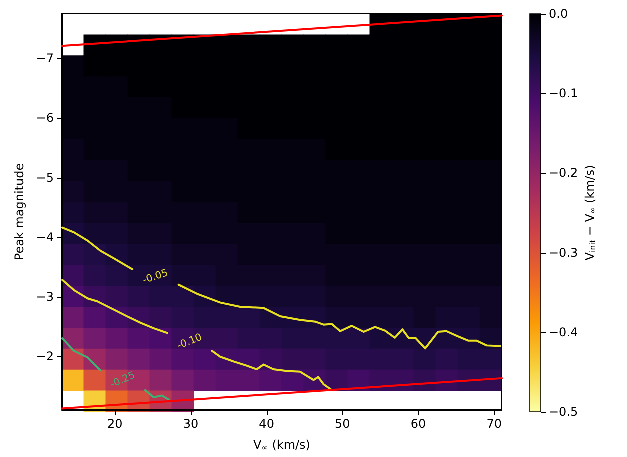 This screenshot has height=457, width=627. What do you see at coordinates (45, 177) in the screenshot?
I see `y-tick-label: −5` at bounding box center [45, 177].